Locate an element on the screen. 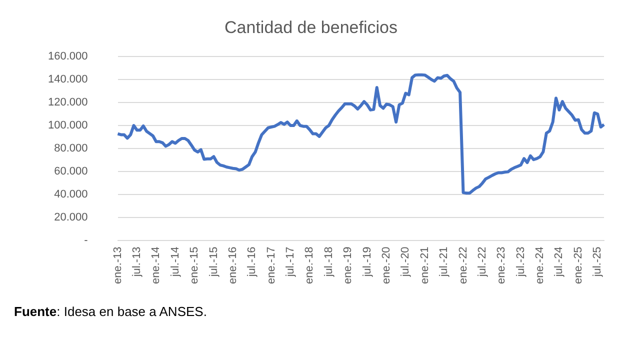 The height and width of the screenshot is (337, 632). x-tick-label: jul.-20 is located at coordinates (406, 262).